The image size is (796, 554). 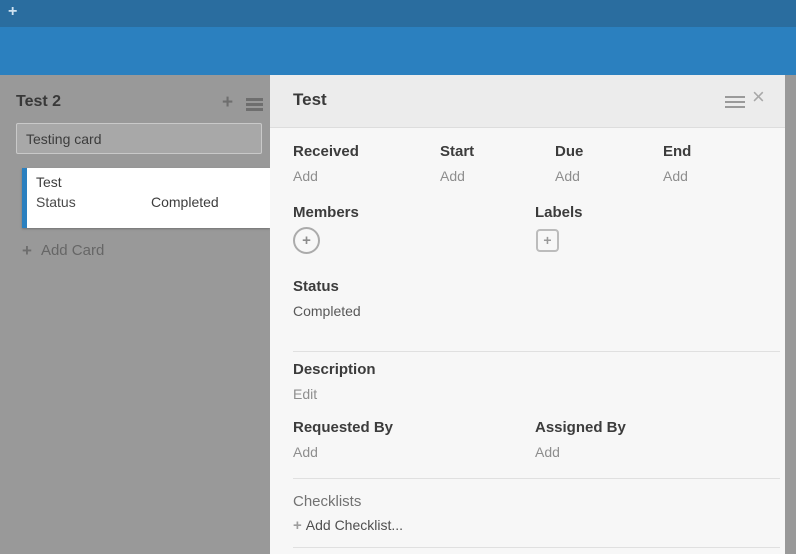 I want to click on minicard: Test Status Completed, so click(x=146, y=198).